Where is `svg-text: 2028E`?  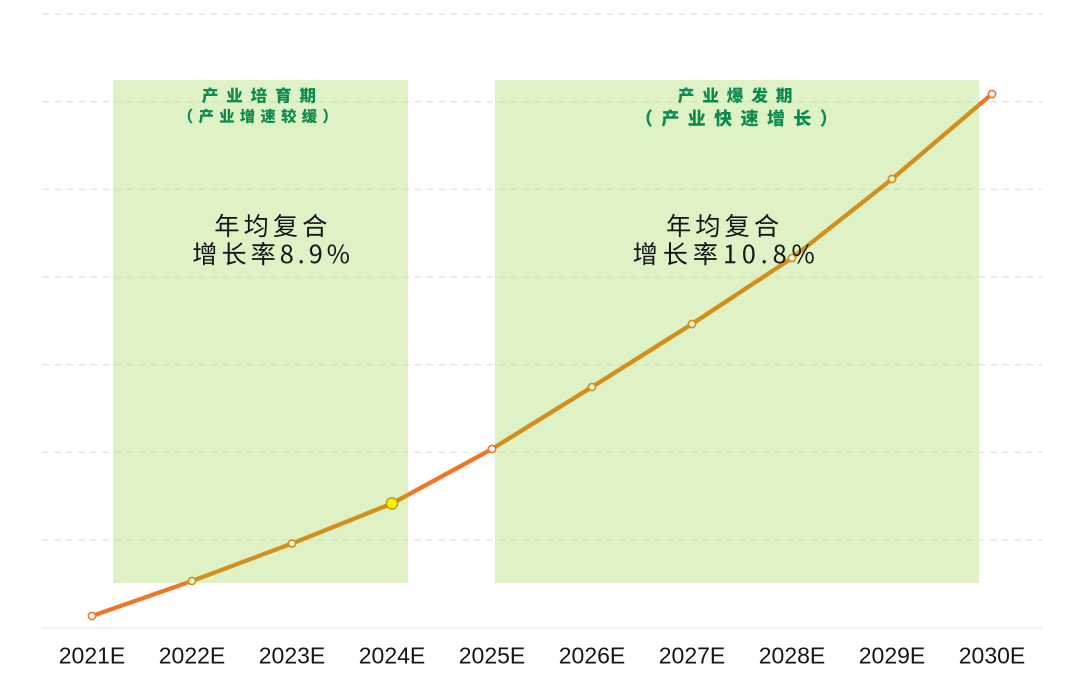 svg-text: 2028E is located at coordinates (792, 656).